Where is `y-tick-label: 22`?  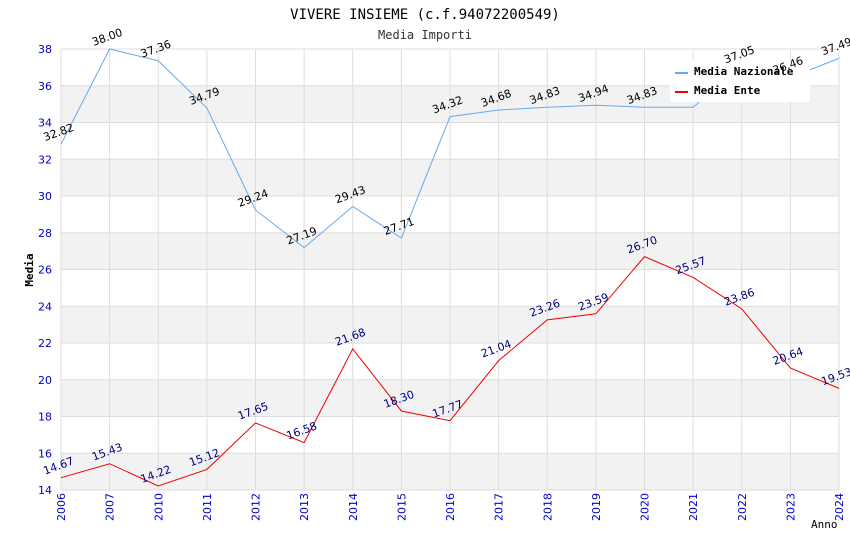 y-tick-label: 22 is located at coordinates (45, 343).